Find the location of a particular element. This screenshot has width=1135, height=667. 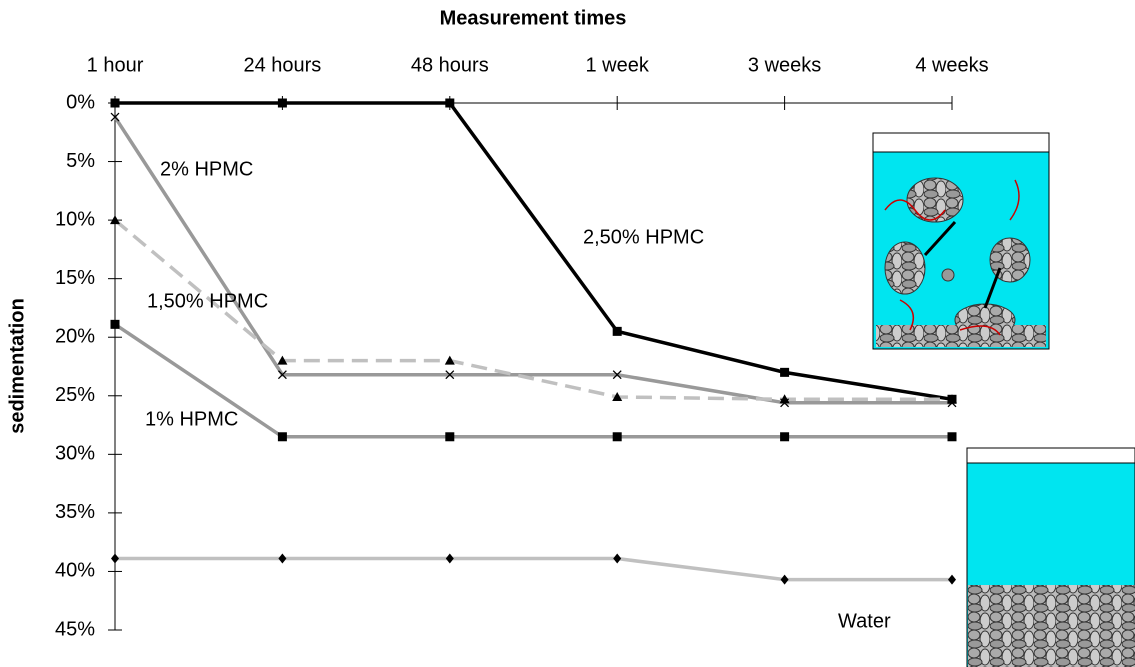

chart-title: Measurement times is located at coordinates (533, 18).